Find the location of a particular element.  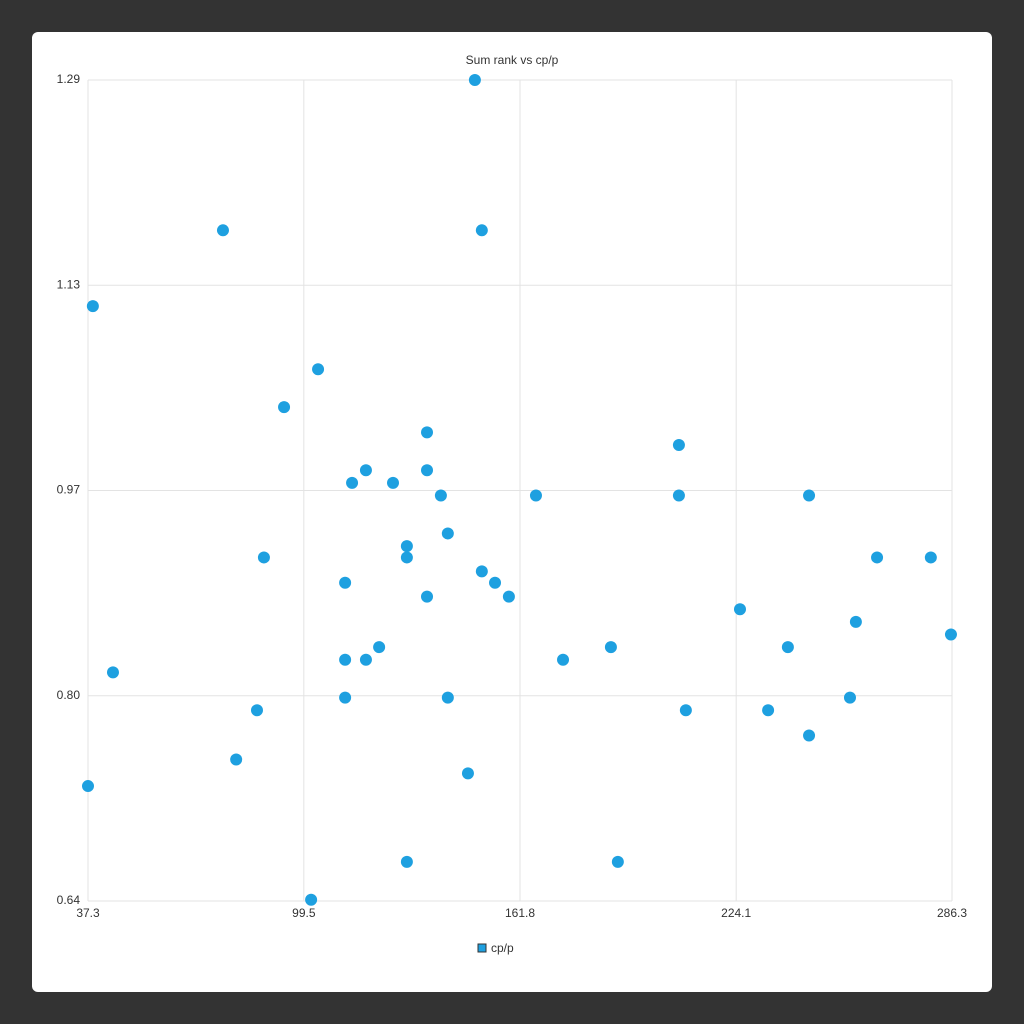

chart-title: Sum rank vs cp/p is located at coordinates (512, 60).